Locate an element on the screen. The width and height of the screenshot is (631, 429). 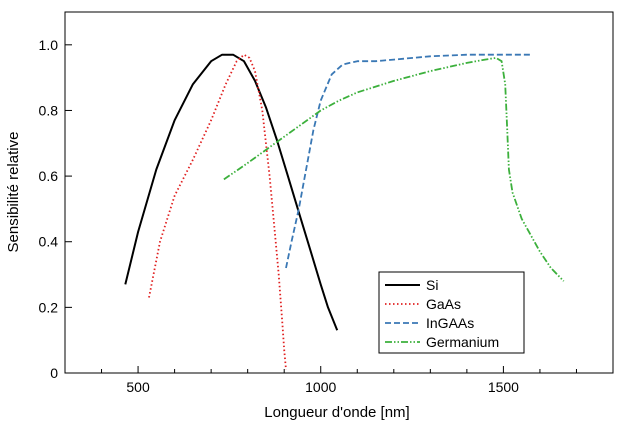
legend-label: GaAs is located at coordinates (443, 304).